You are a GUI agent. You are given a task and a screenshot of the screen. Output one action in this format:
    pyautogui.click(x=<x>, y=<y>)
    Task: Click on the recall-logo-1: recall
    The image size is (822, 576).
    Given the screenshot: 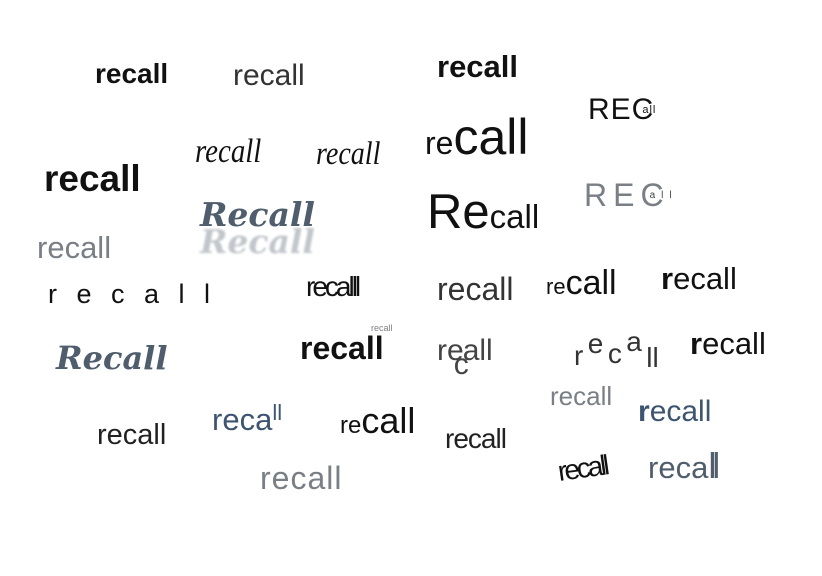 What is the action you would take?
    pyautogui.click(x=132, y=73)
    